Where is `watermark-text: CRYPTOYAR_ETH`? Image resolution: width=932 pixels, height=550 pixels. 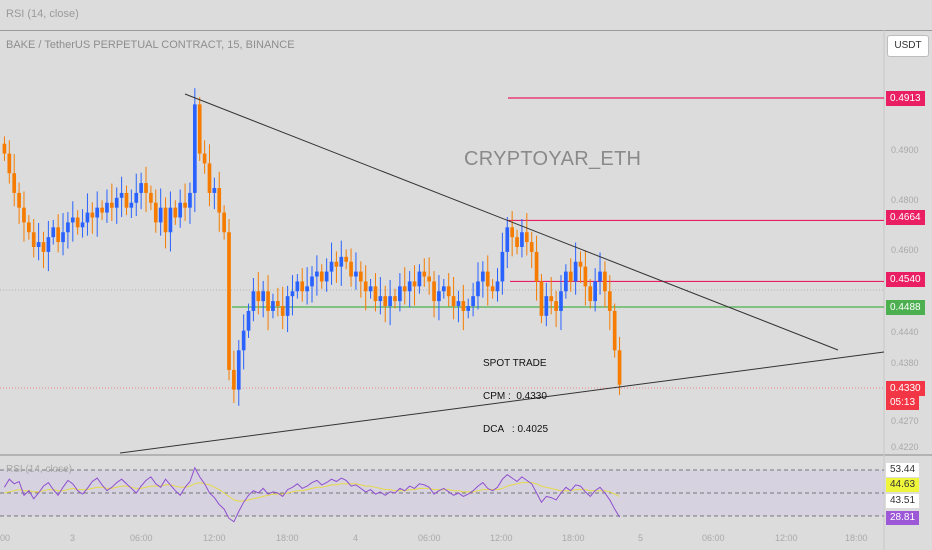 watermark-text: CRYPTOYAR_ETH is located at coordinates (553, 159).